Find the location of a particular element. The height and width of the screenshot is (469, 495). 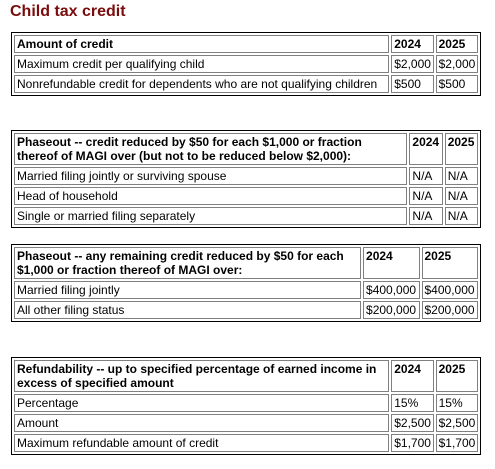

value-2025: $1,700 is located at coordinates (456, 443).